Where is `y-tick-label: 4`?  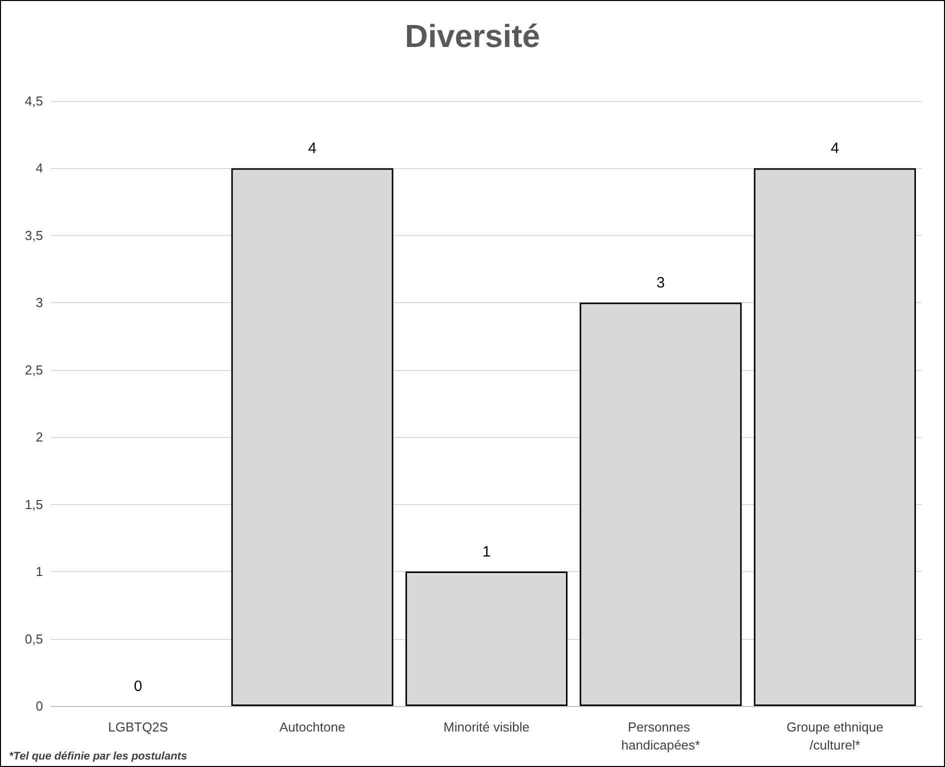
y-tick-label: 4 is located at coordinates (39, 168).